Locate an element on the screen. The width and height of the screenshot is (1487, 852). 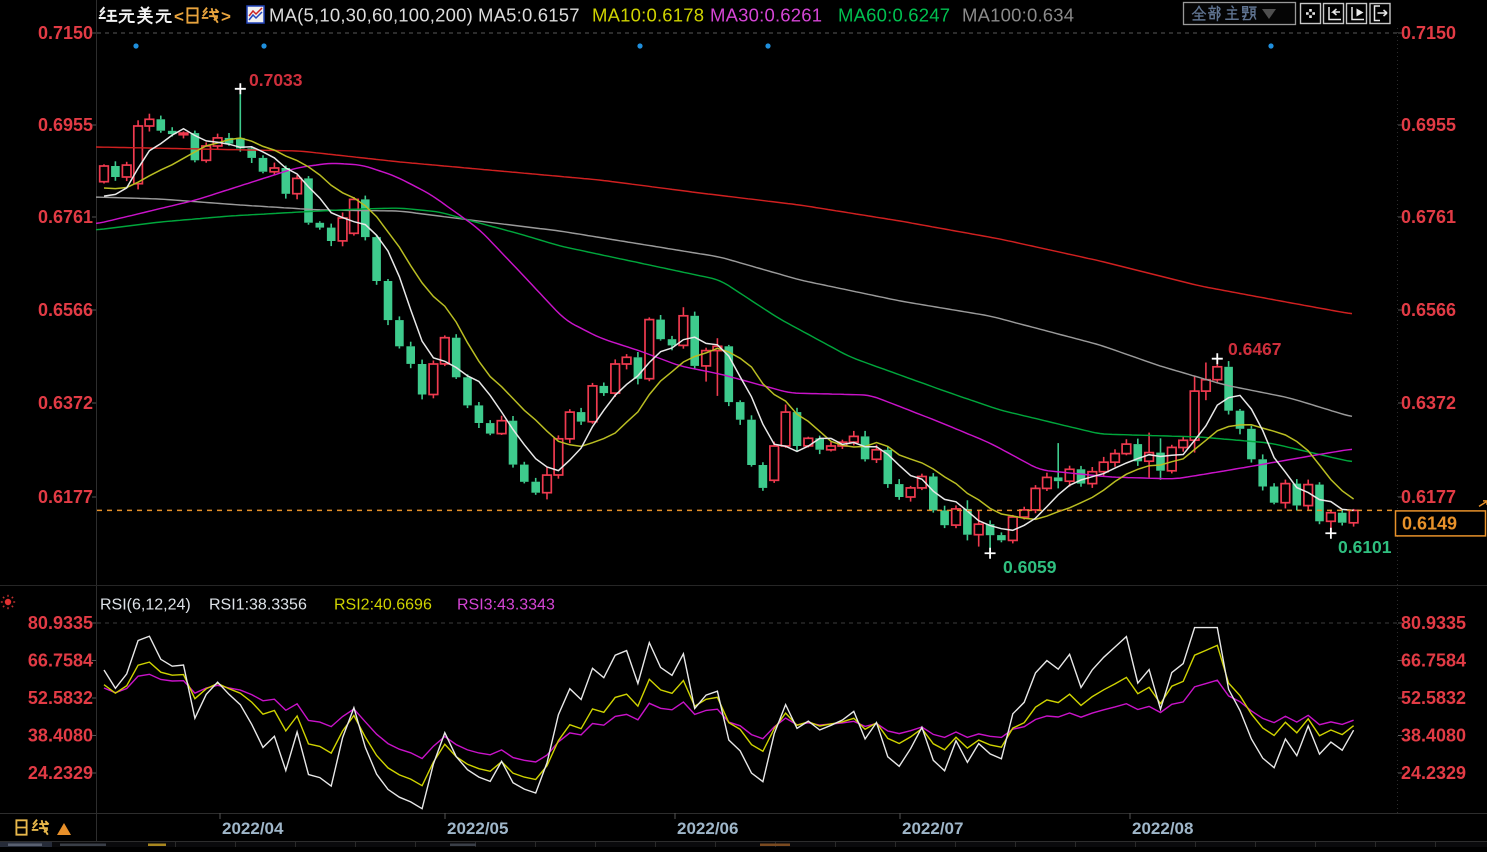
svg-text: 2022/07 is located at coordinates (932, 828).